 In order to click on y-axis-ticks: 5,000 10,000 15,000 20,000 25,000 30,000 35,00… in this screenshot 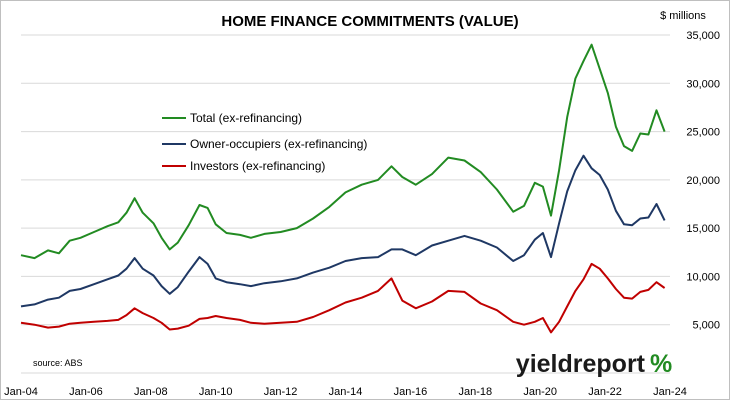, I will do `click(703, 181)`.